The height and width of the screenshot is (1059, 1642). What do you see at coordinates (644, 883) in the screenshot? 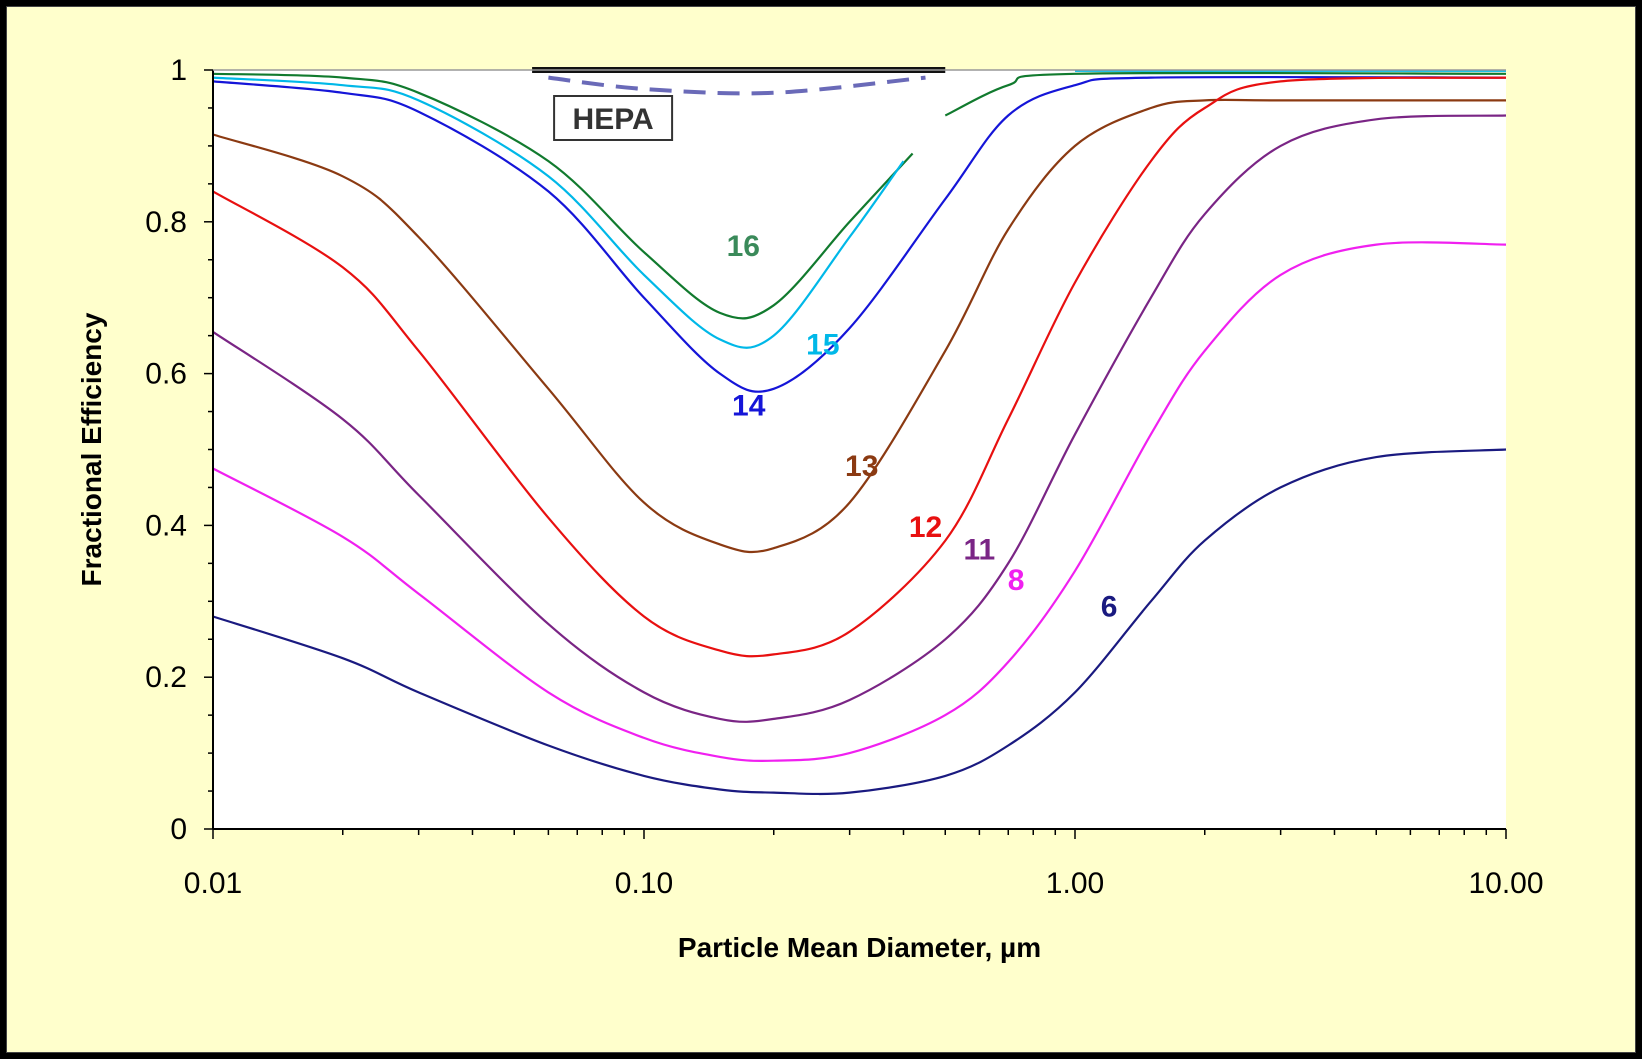
I see `x-tick-label: 0.10` at bounding box center [644, 883].